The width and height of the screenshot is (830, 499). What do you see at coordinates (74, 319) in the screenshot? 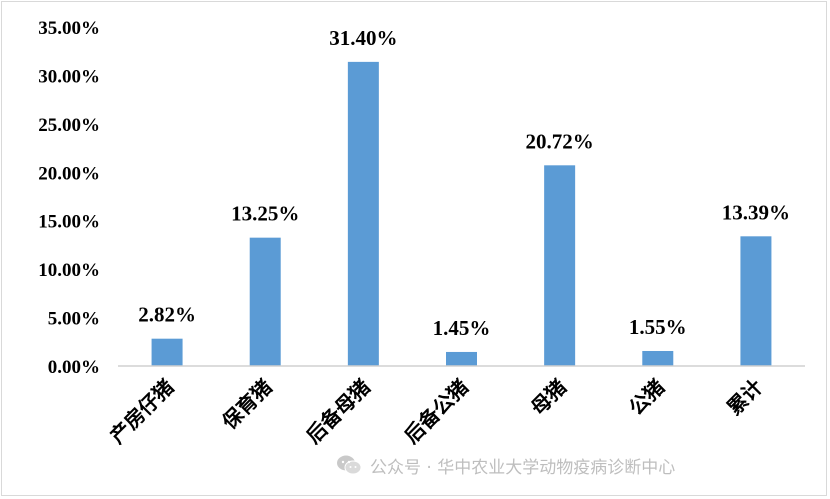
I see `y-tick-label: 5.00%` at bounding box center [74, 319].